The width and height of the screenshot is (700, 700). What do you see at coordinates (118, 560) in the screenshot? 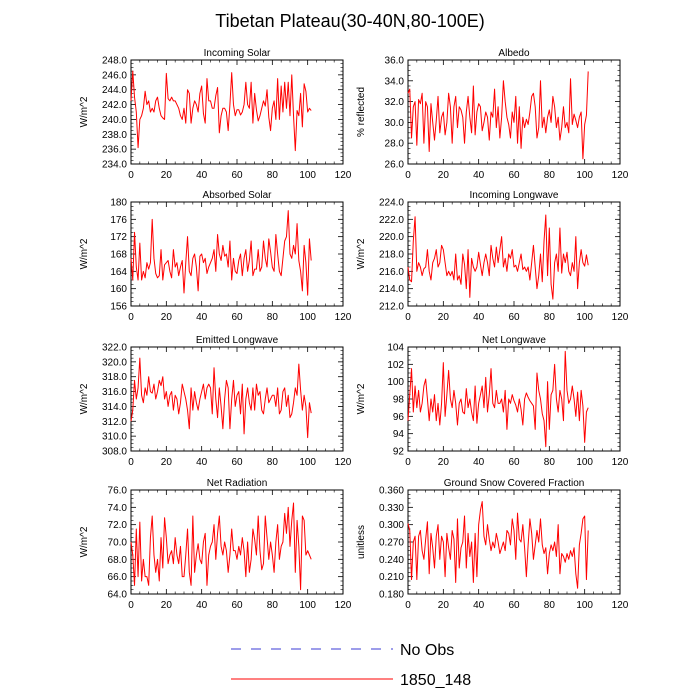
I see `y-tick-label: 68.0` at bounding box center [118, 560].